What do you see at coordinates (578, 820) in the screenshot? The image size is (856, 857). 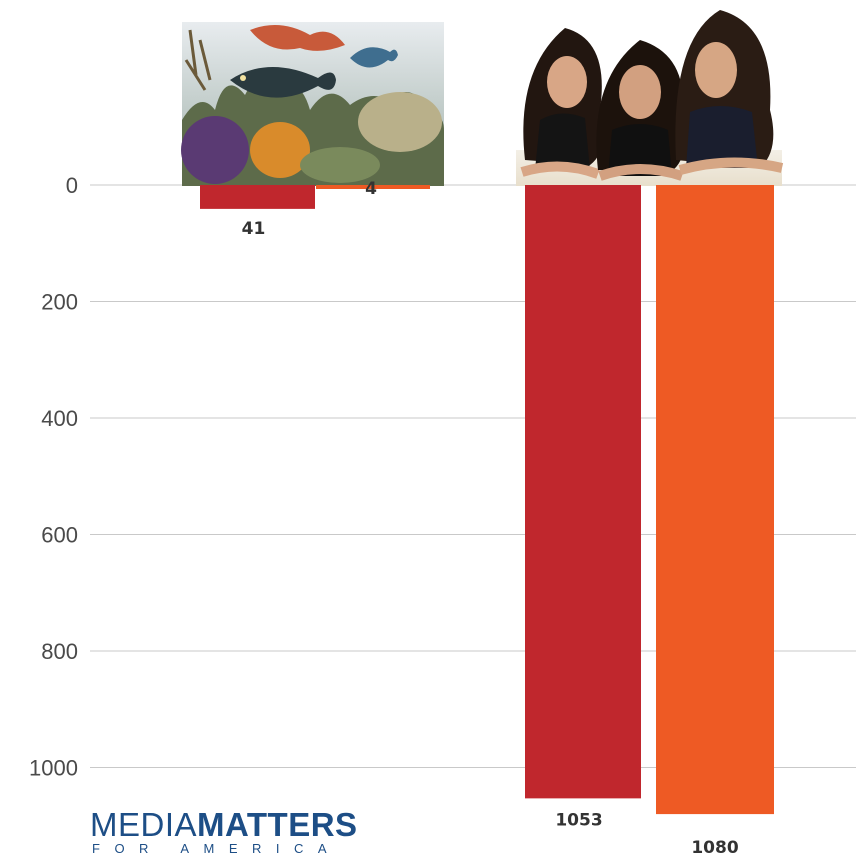 I see `data-label: 1053` at bounding box center [578, 820].